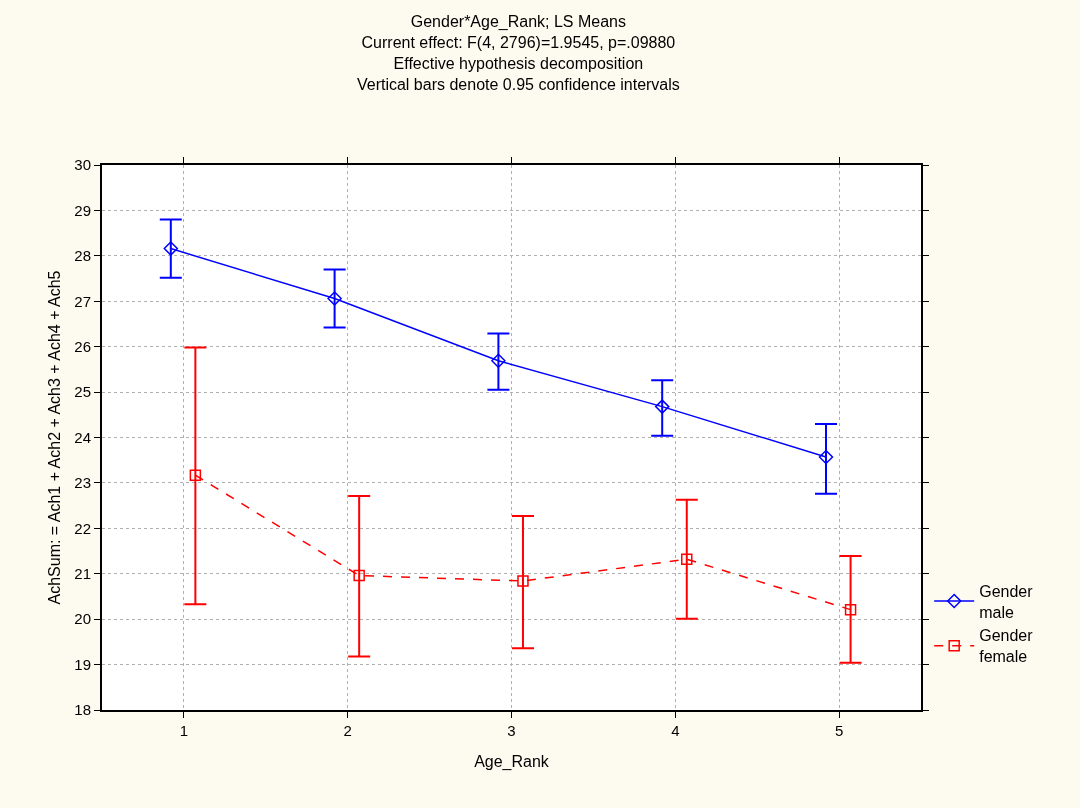  What do you see at coordinates (82, 346) in the screenshot?
I see `y-tick-label: 26` at bounding box center [82, 346].